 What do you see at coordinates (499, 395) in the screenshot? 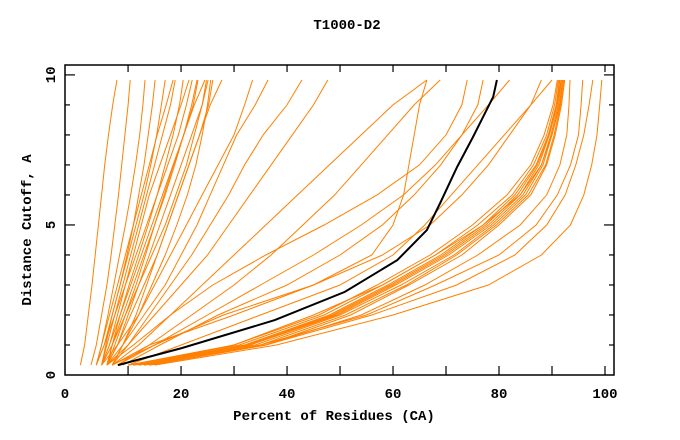
I see `x-tick-label: 80` at bounding box center [499, 395].